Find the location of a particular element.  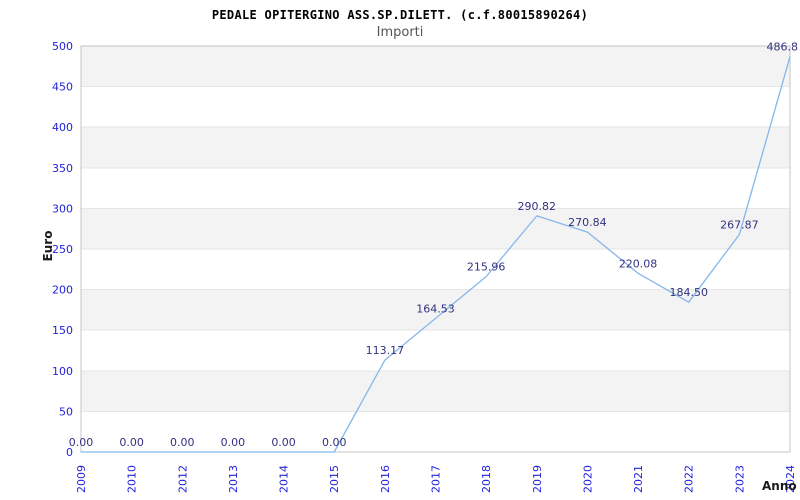

point-label: 486.8 is located at coordinates (783, 47).